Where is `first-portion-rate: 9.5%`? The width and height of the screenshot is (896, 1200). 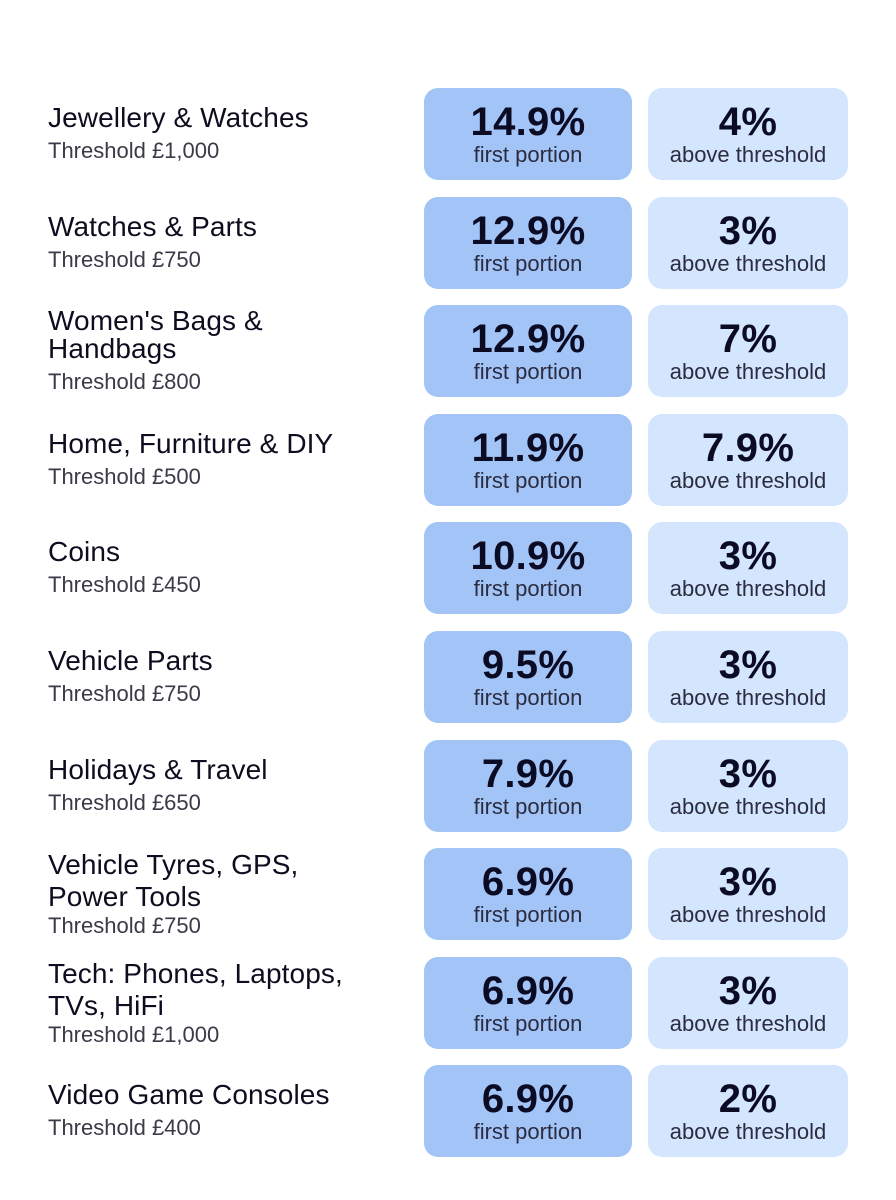
first-portion-rate: 9.5% is located at coordinates (528, 664).